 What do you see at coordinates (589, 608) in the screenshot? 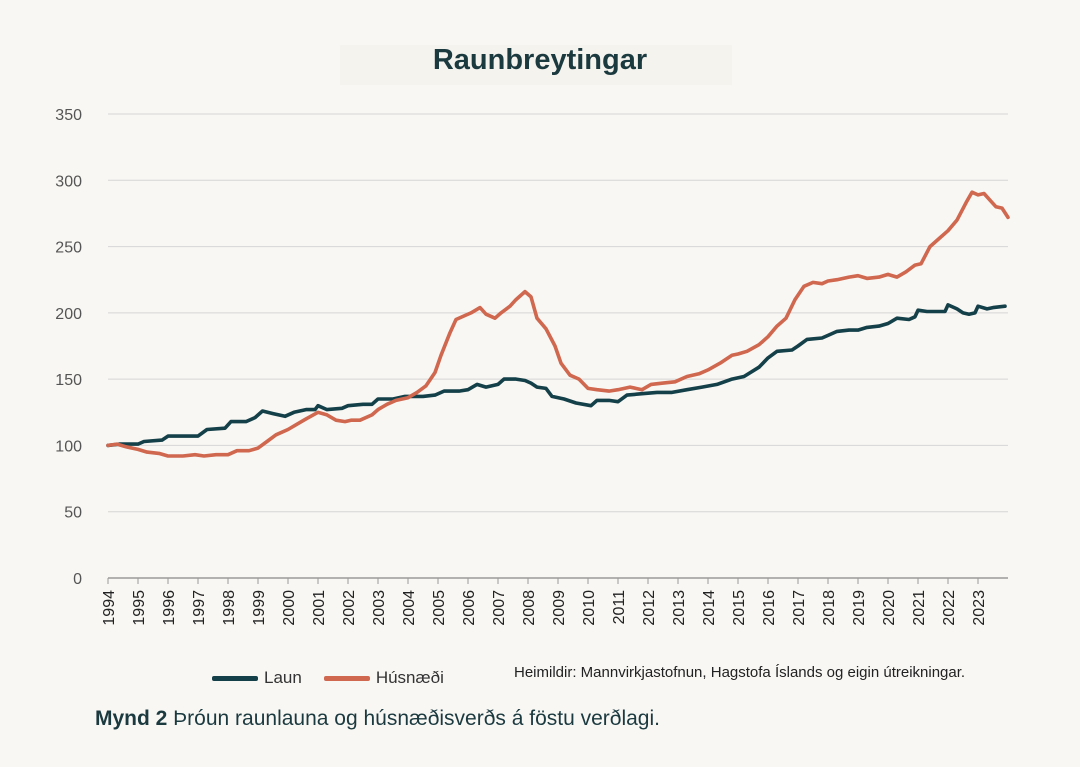
I see `x-tick-label: 2010` at bounding box center [589, 608].